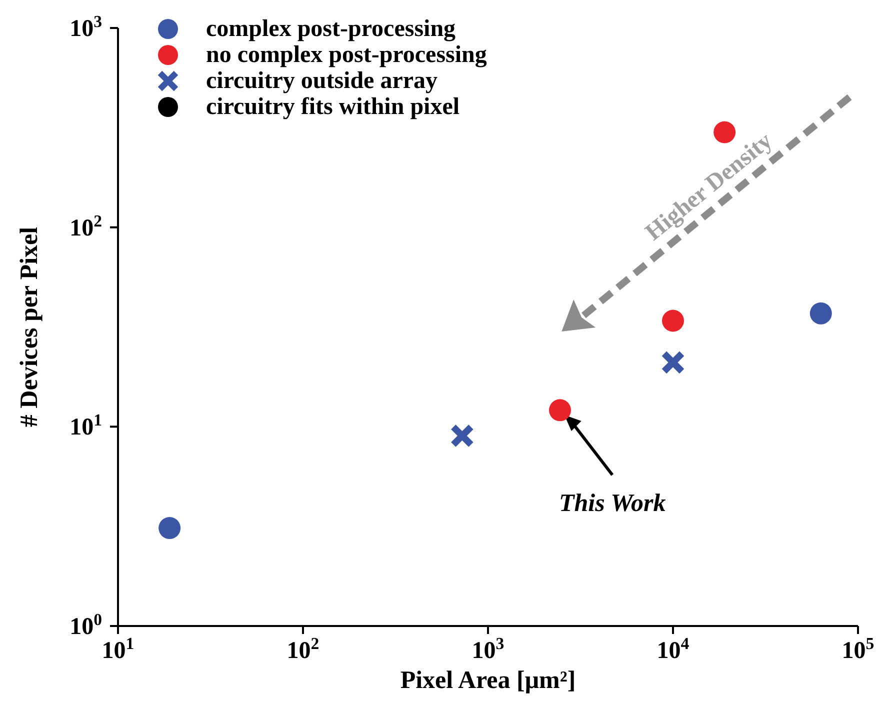  Describe the element at coordinates (86, 27) in the screenshot. I see `y-tick-label: 10$^{3}$` at that location.